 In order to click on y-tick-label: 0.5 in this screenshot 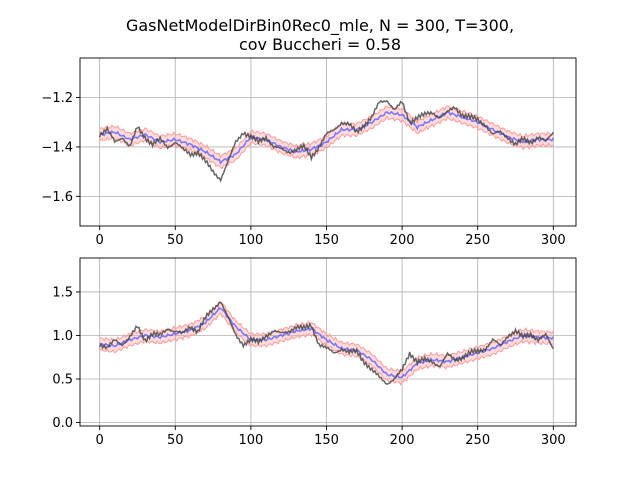, I will do `click(62, 379)`.